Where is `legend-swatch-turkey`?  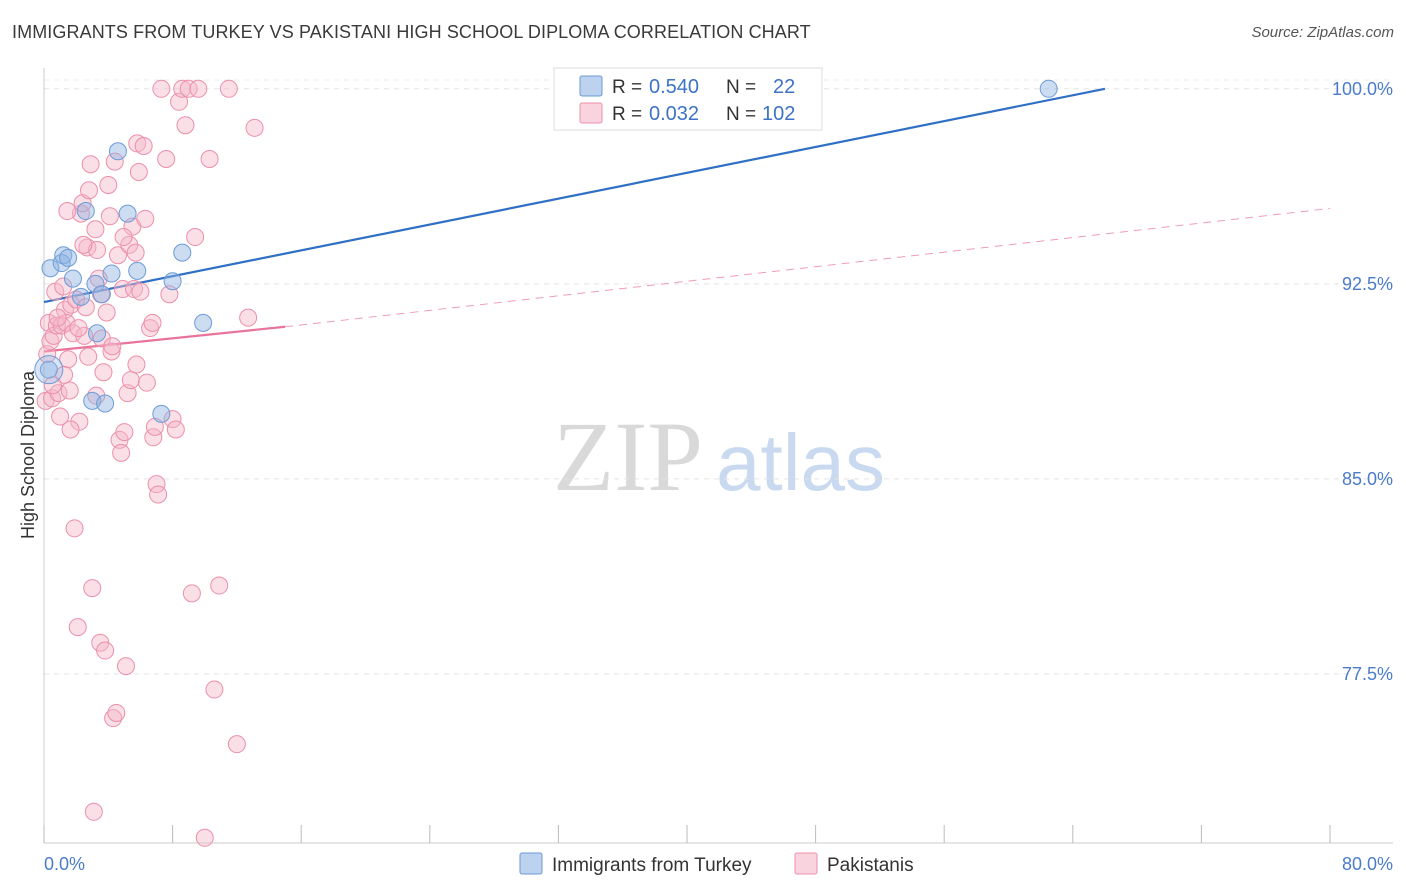
legend-swatch-turkey is located at coordinates (591, 86).